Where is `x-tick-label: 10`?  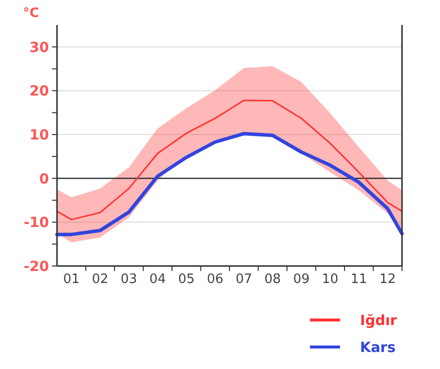
x-tick-label: 10 is located at coordinates (330, 279).